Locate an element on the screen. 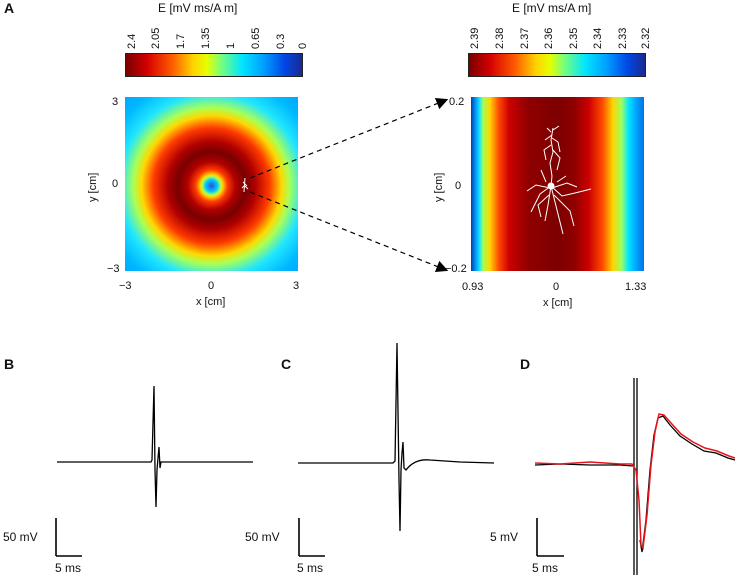  field-map-full is located at coordinates (211, 184).